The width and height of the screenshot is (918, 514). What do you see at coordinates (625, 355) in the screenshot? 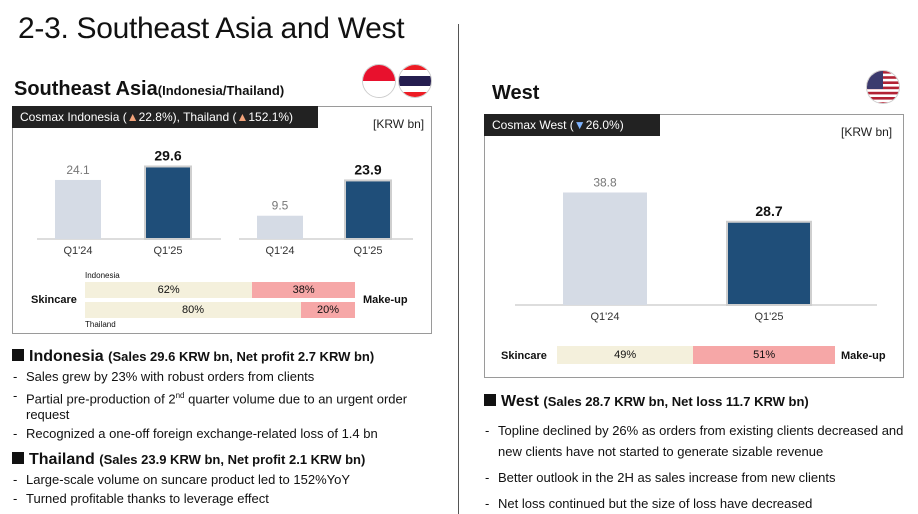
I see `west-skincare-share: 49%` at bounding box center [625, 355].